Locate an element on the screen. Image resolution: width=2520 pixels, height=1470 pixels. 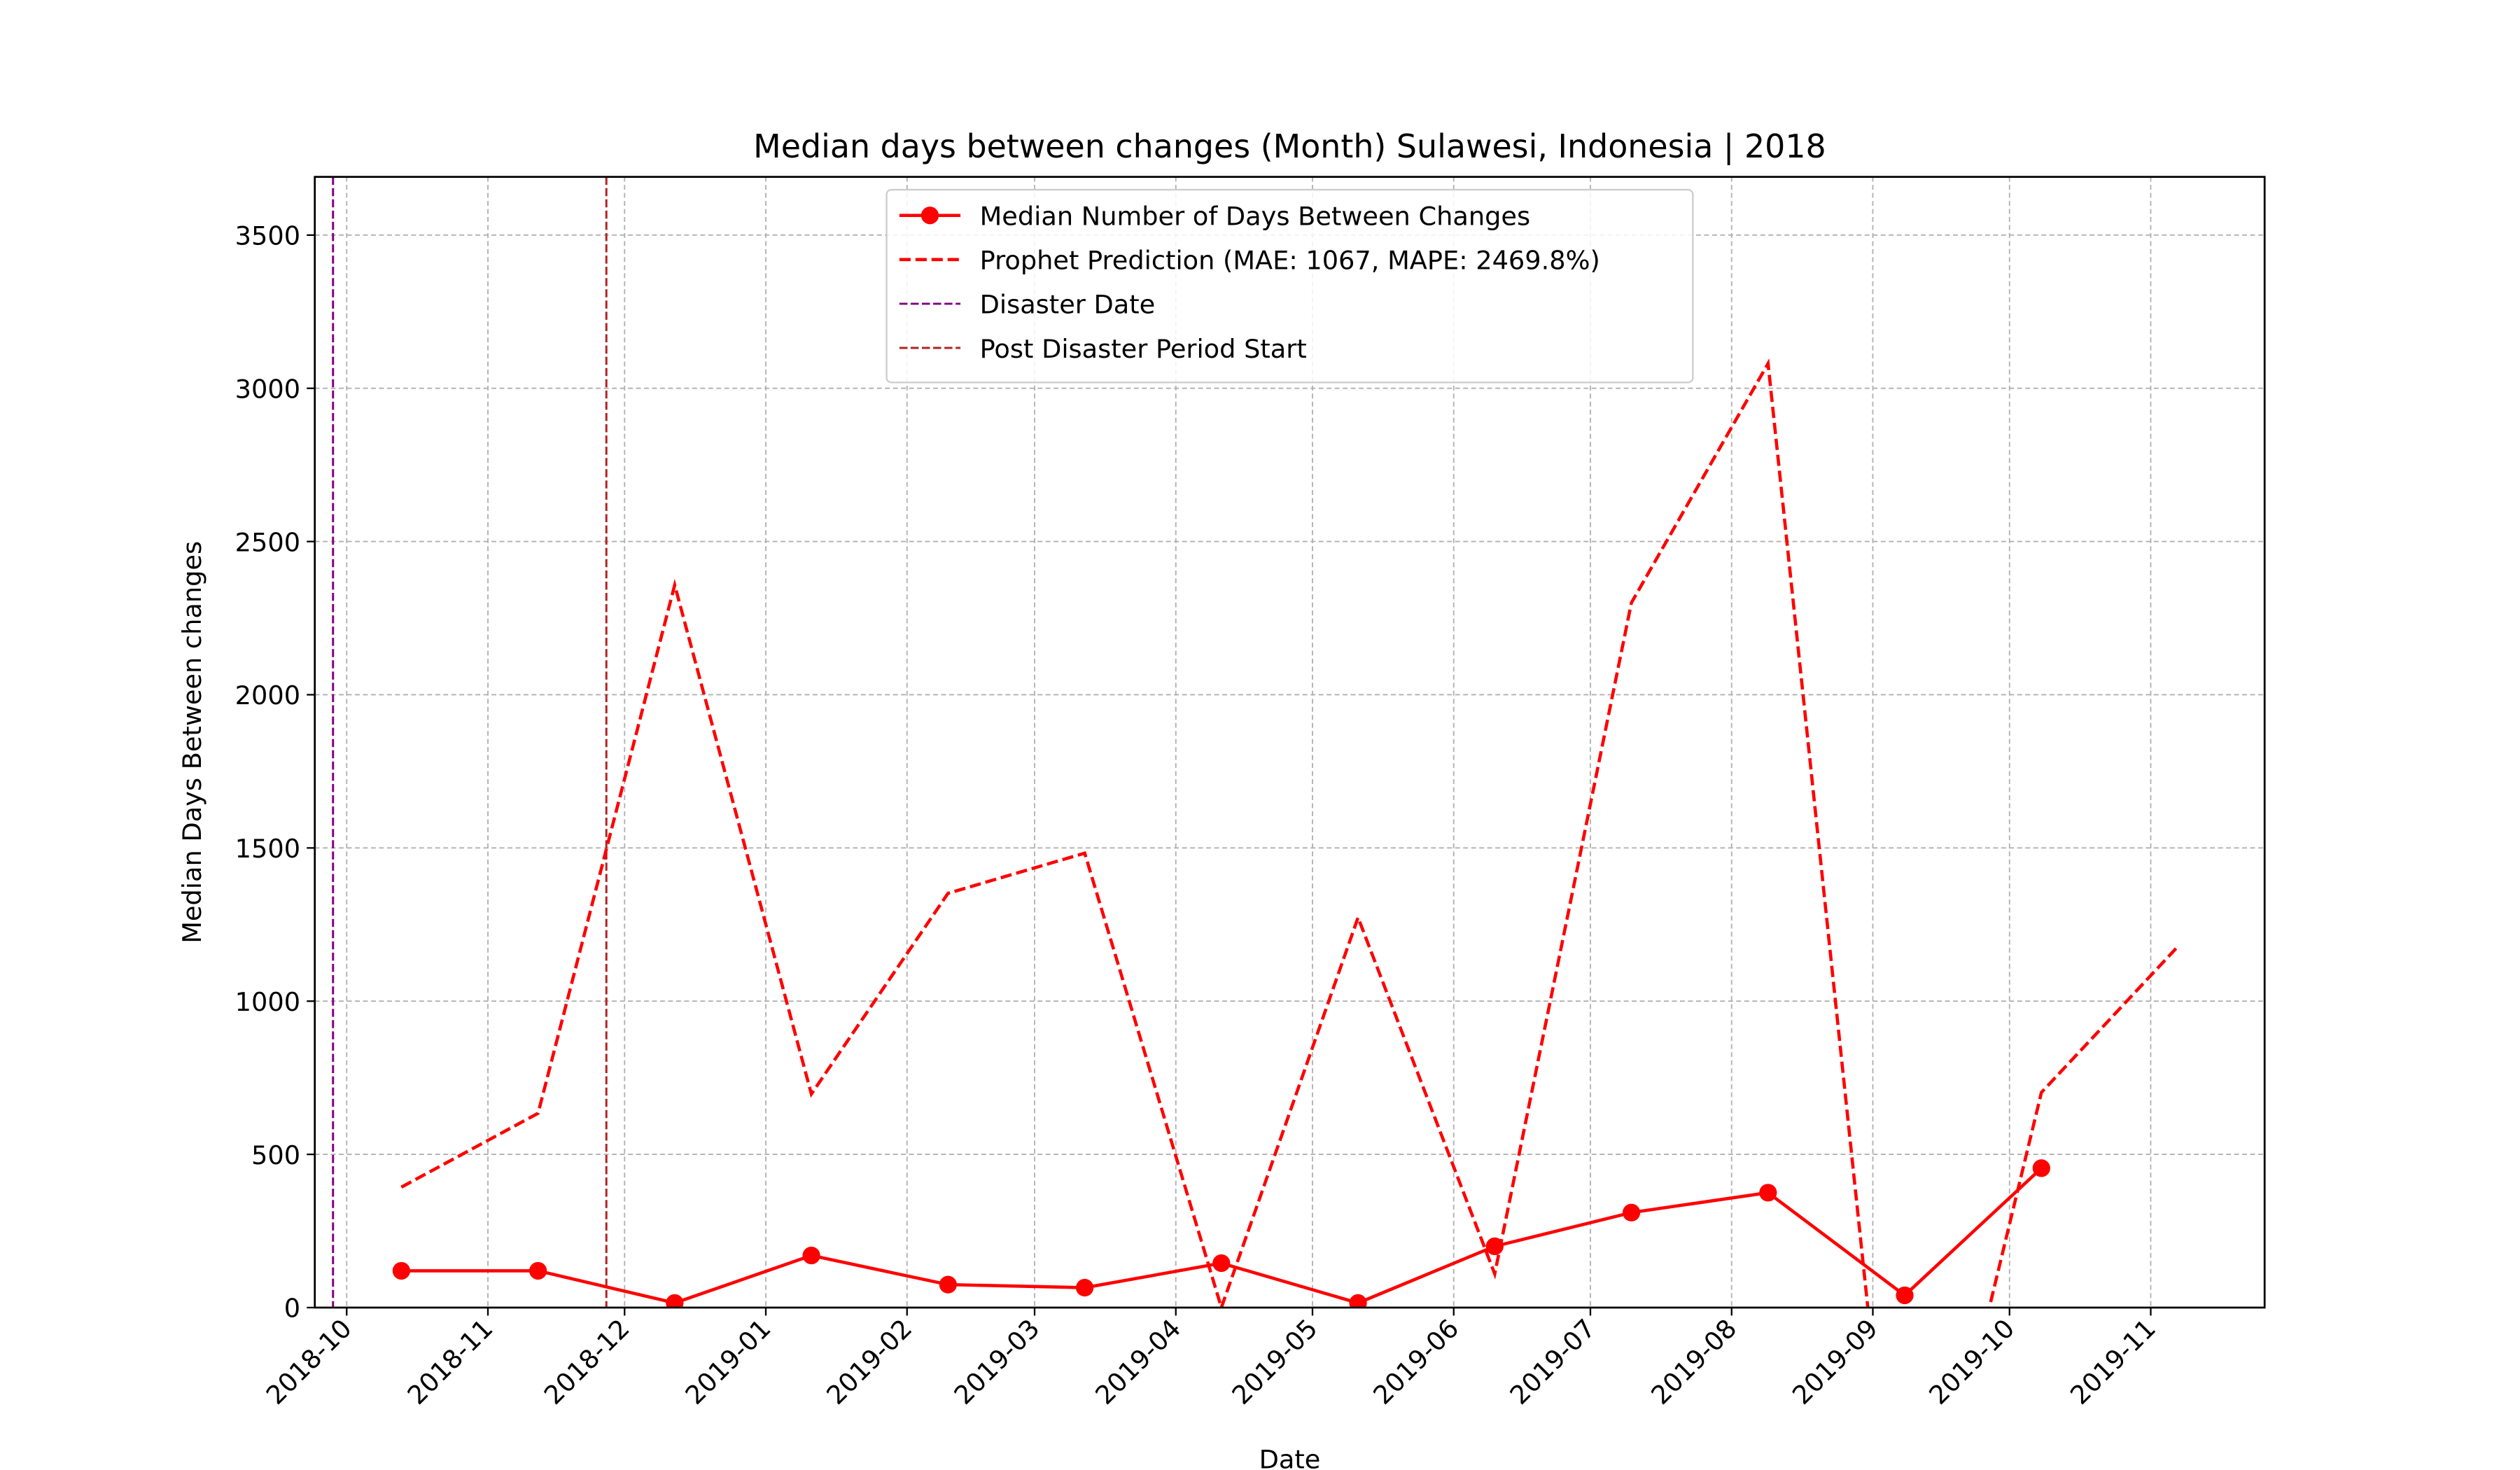
y-tick-label: 3500 is located at coordinates (267, 236).